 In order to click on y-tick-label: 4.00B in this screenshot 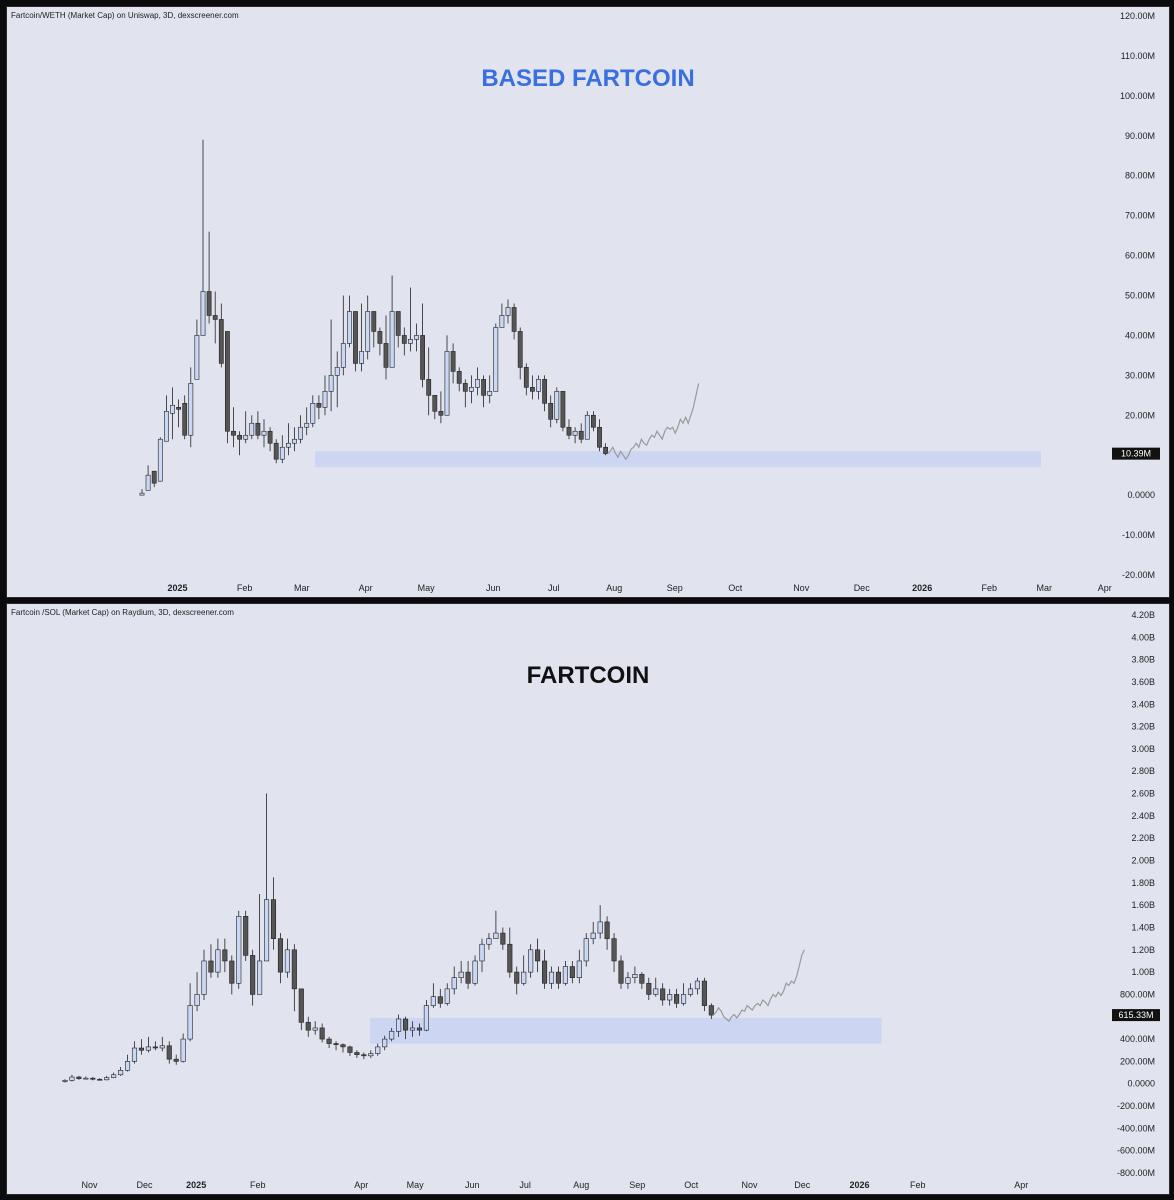, I will do `click(1143, 637)`.